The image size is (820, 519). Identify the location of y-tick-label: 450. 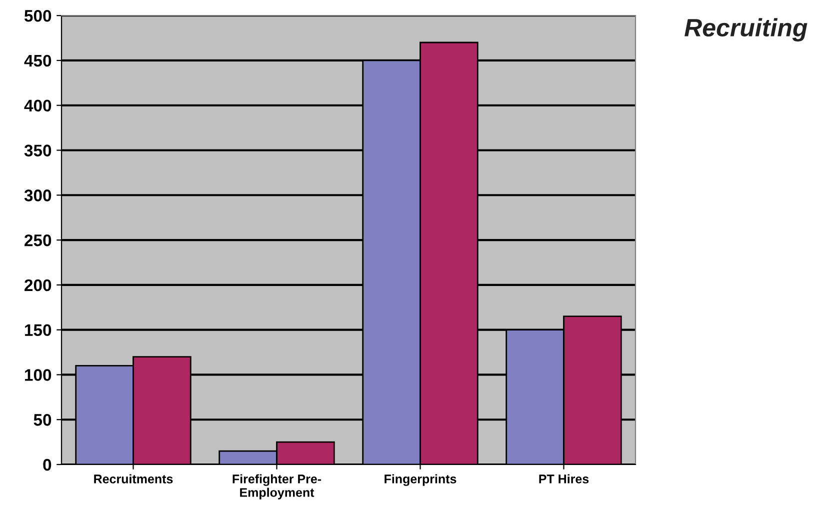
(38, 60).